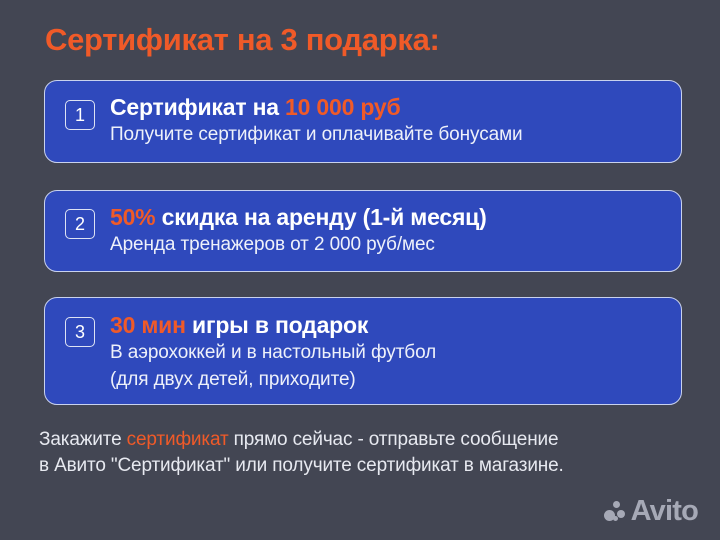 The image size is (720, 540). Describe the element at coordinates (242, 39) in the screenshot. I see `page-title: Сертификат на 3 подарка:` at that location.